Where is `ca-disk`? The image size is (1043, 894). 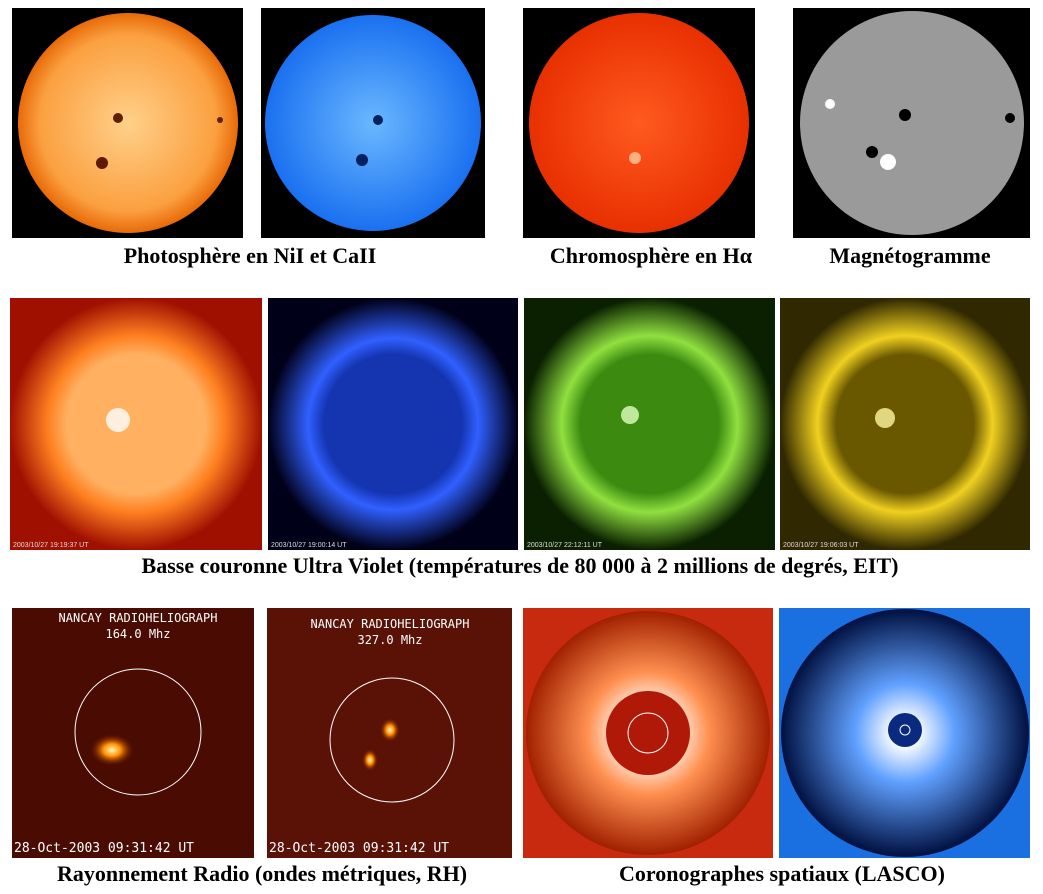 ca-disk is located at coordinates (373, 123).